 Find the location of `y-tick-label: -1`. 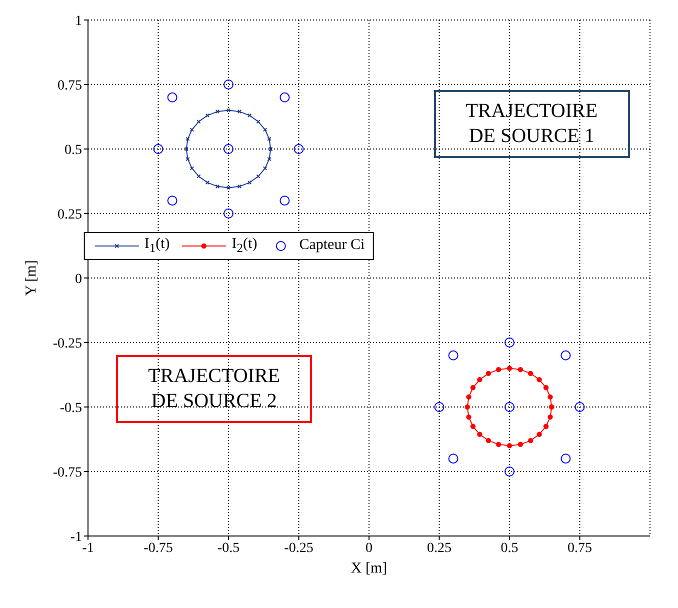

y-tick-label: -1 is located at coordinates (76, 537).